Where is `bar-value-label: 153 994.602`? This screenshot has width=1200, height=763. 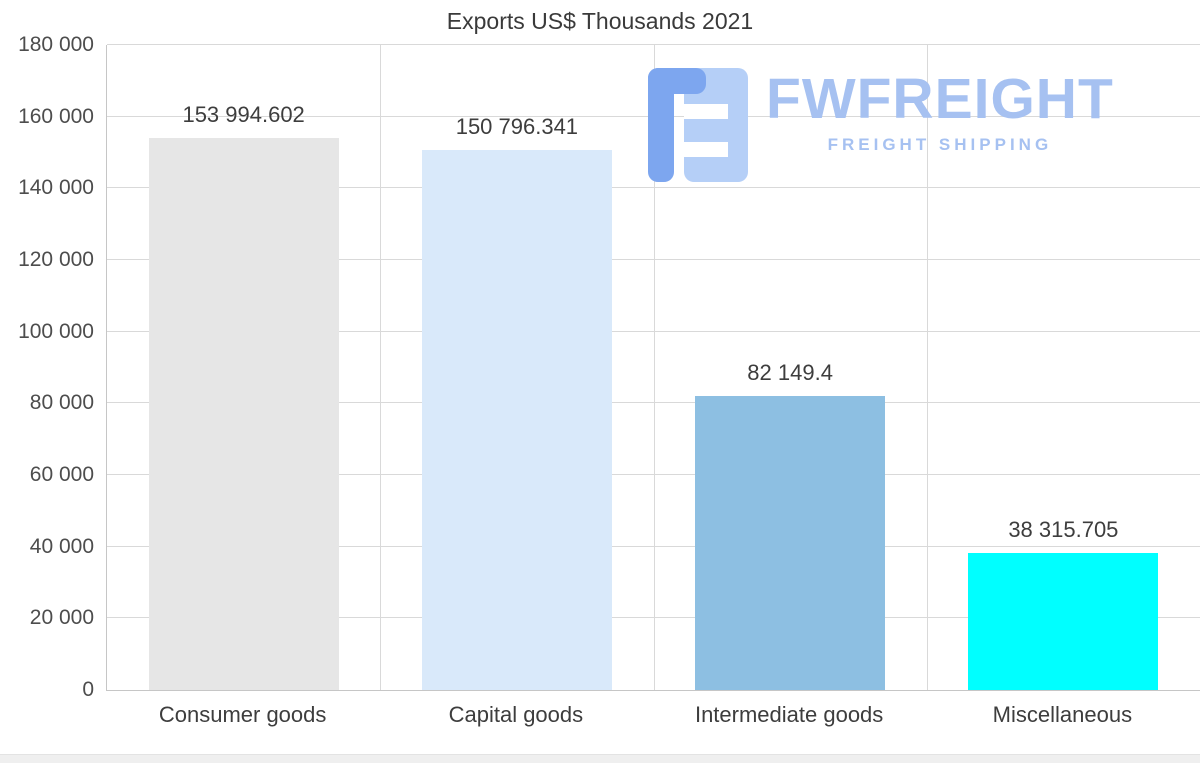 bar-value-label: 153 994.602 is located at coordinates (243, 115).